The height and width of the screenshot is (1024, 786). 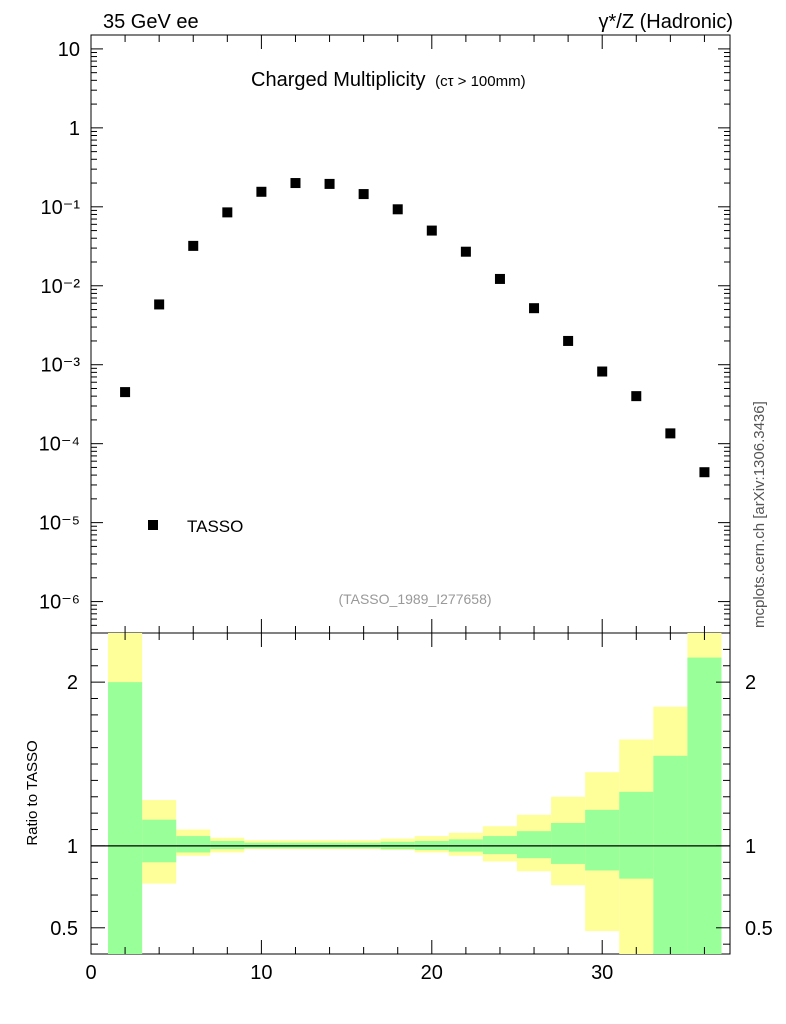 What do you see at coordinates (750, 683) in the screenshot?
I see `ratio-y-tick-label-right: 2` at bounding box center [750, 683].